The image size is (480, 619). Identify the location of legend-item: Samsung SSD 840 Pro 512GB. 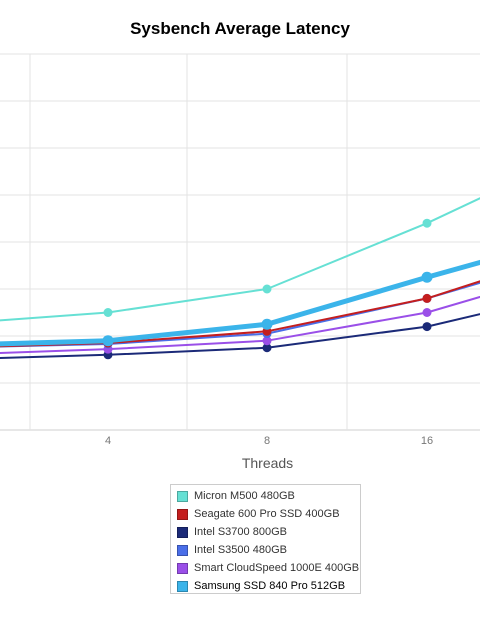
(265, 586).